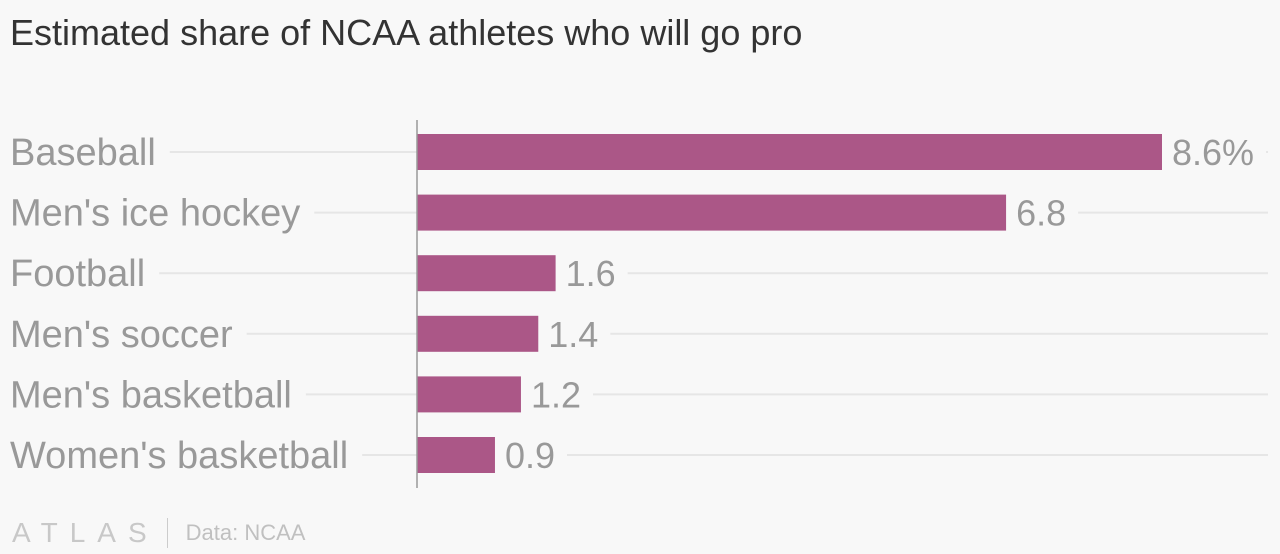 Image resolution: width=1280 pixels, height=554 pixels. What do you see at coordinates (1213, 152) in the screenshot?
I see `value-label: 8.6%` at bounding box center [1213, 152].